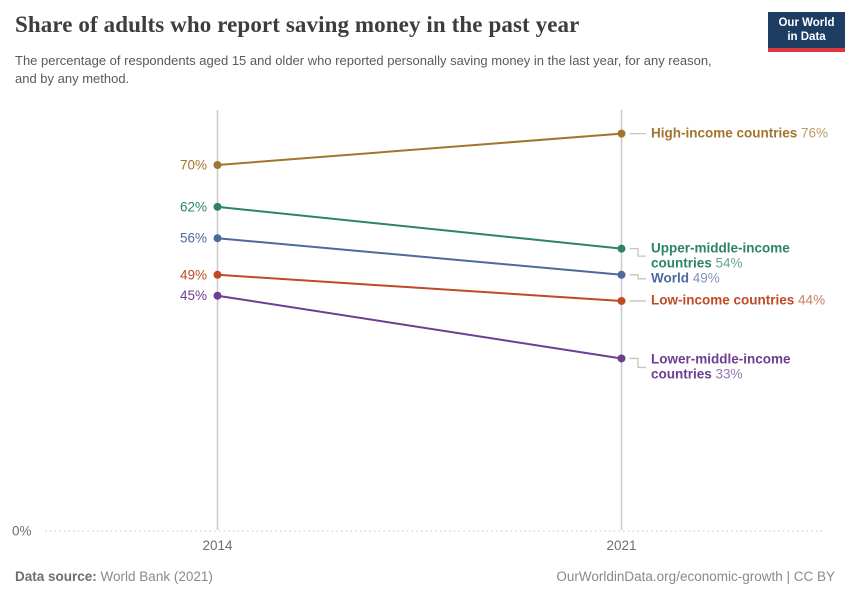 The image size is (850, 600). I want to click on data-source-value: World Bank (2021), so click(156, 576).